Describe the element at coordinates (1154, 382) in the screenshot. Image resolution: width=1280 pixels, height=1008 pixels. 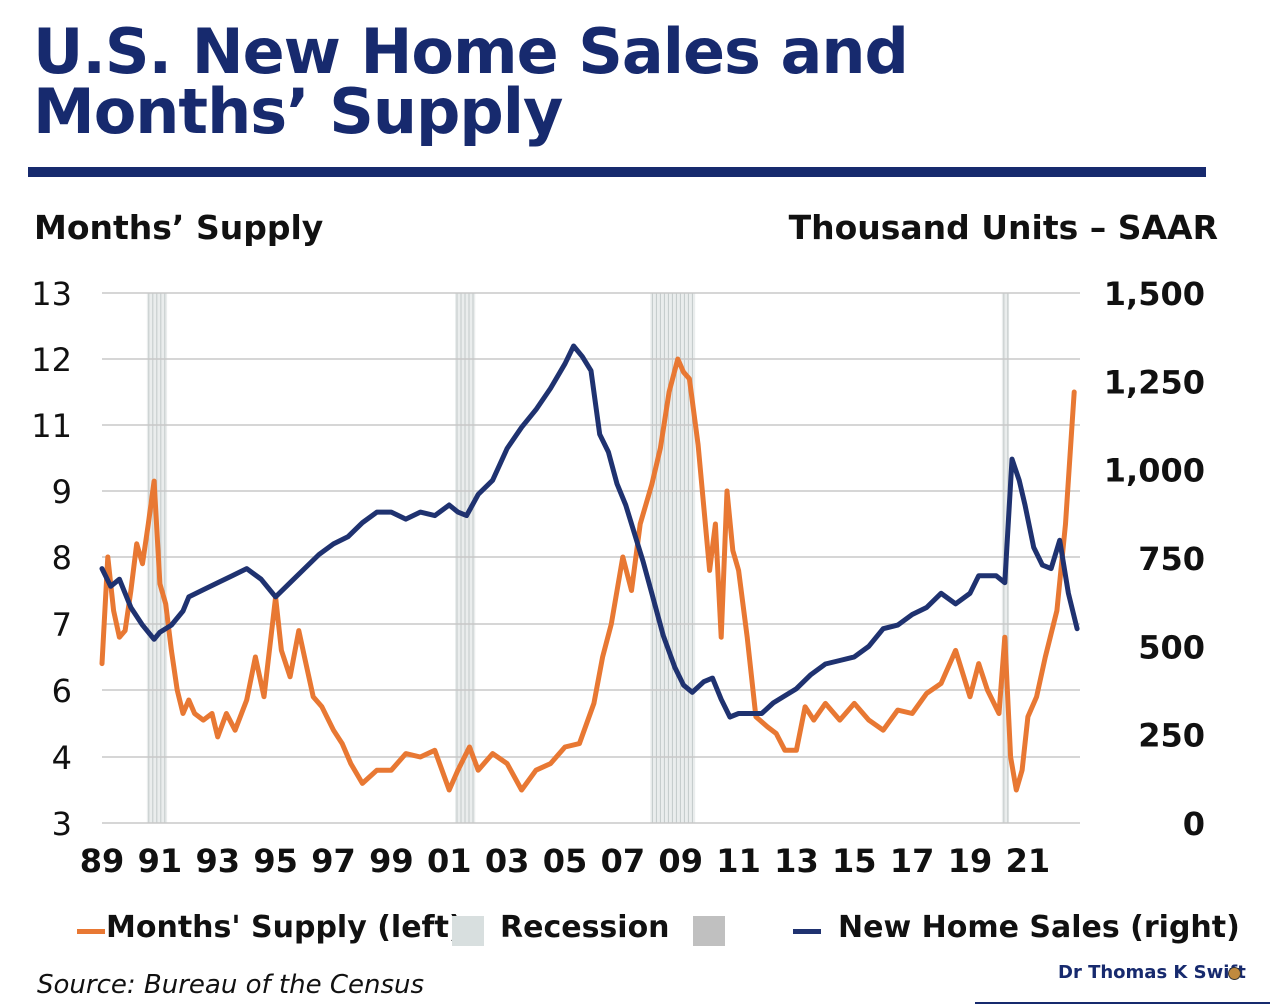
I see `right-tick-label: 1,250` at that location.